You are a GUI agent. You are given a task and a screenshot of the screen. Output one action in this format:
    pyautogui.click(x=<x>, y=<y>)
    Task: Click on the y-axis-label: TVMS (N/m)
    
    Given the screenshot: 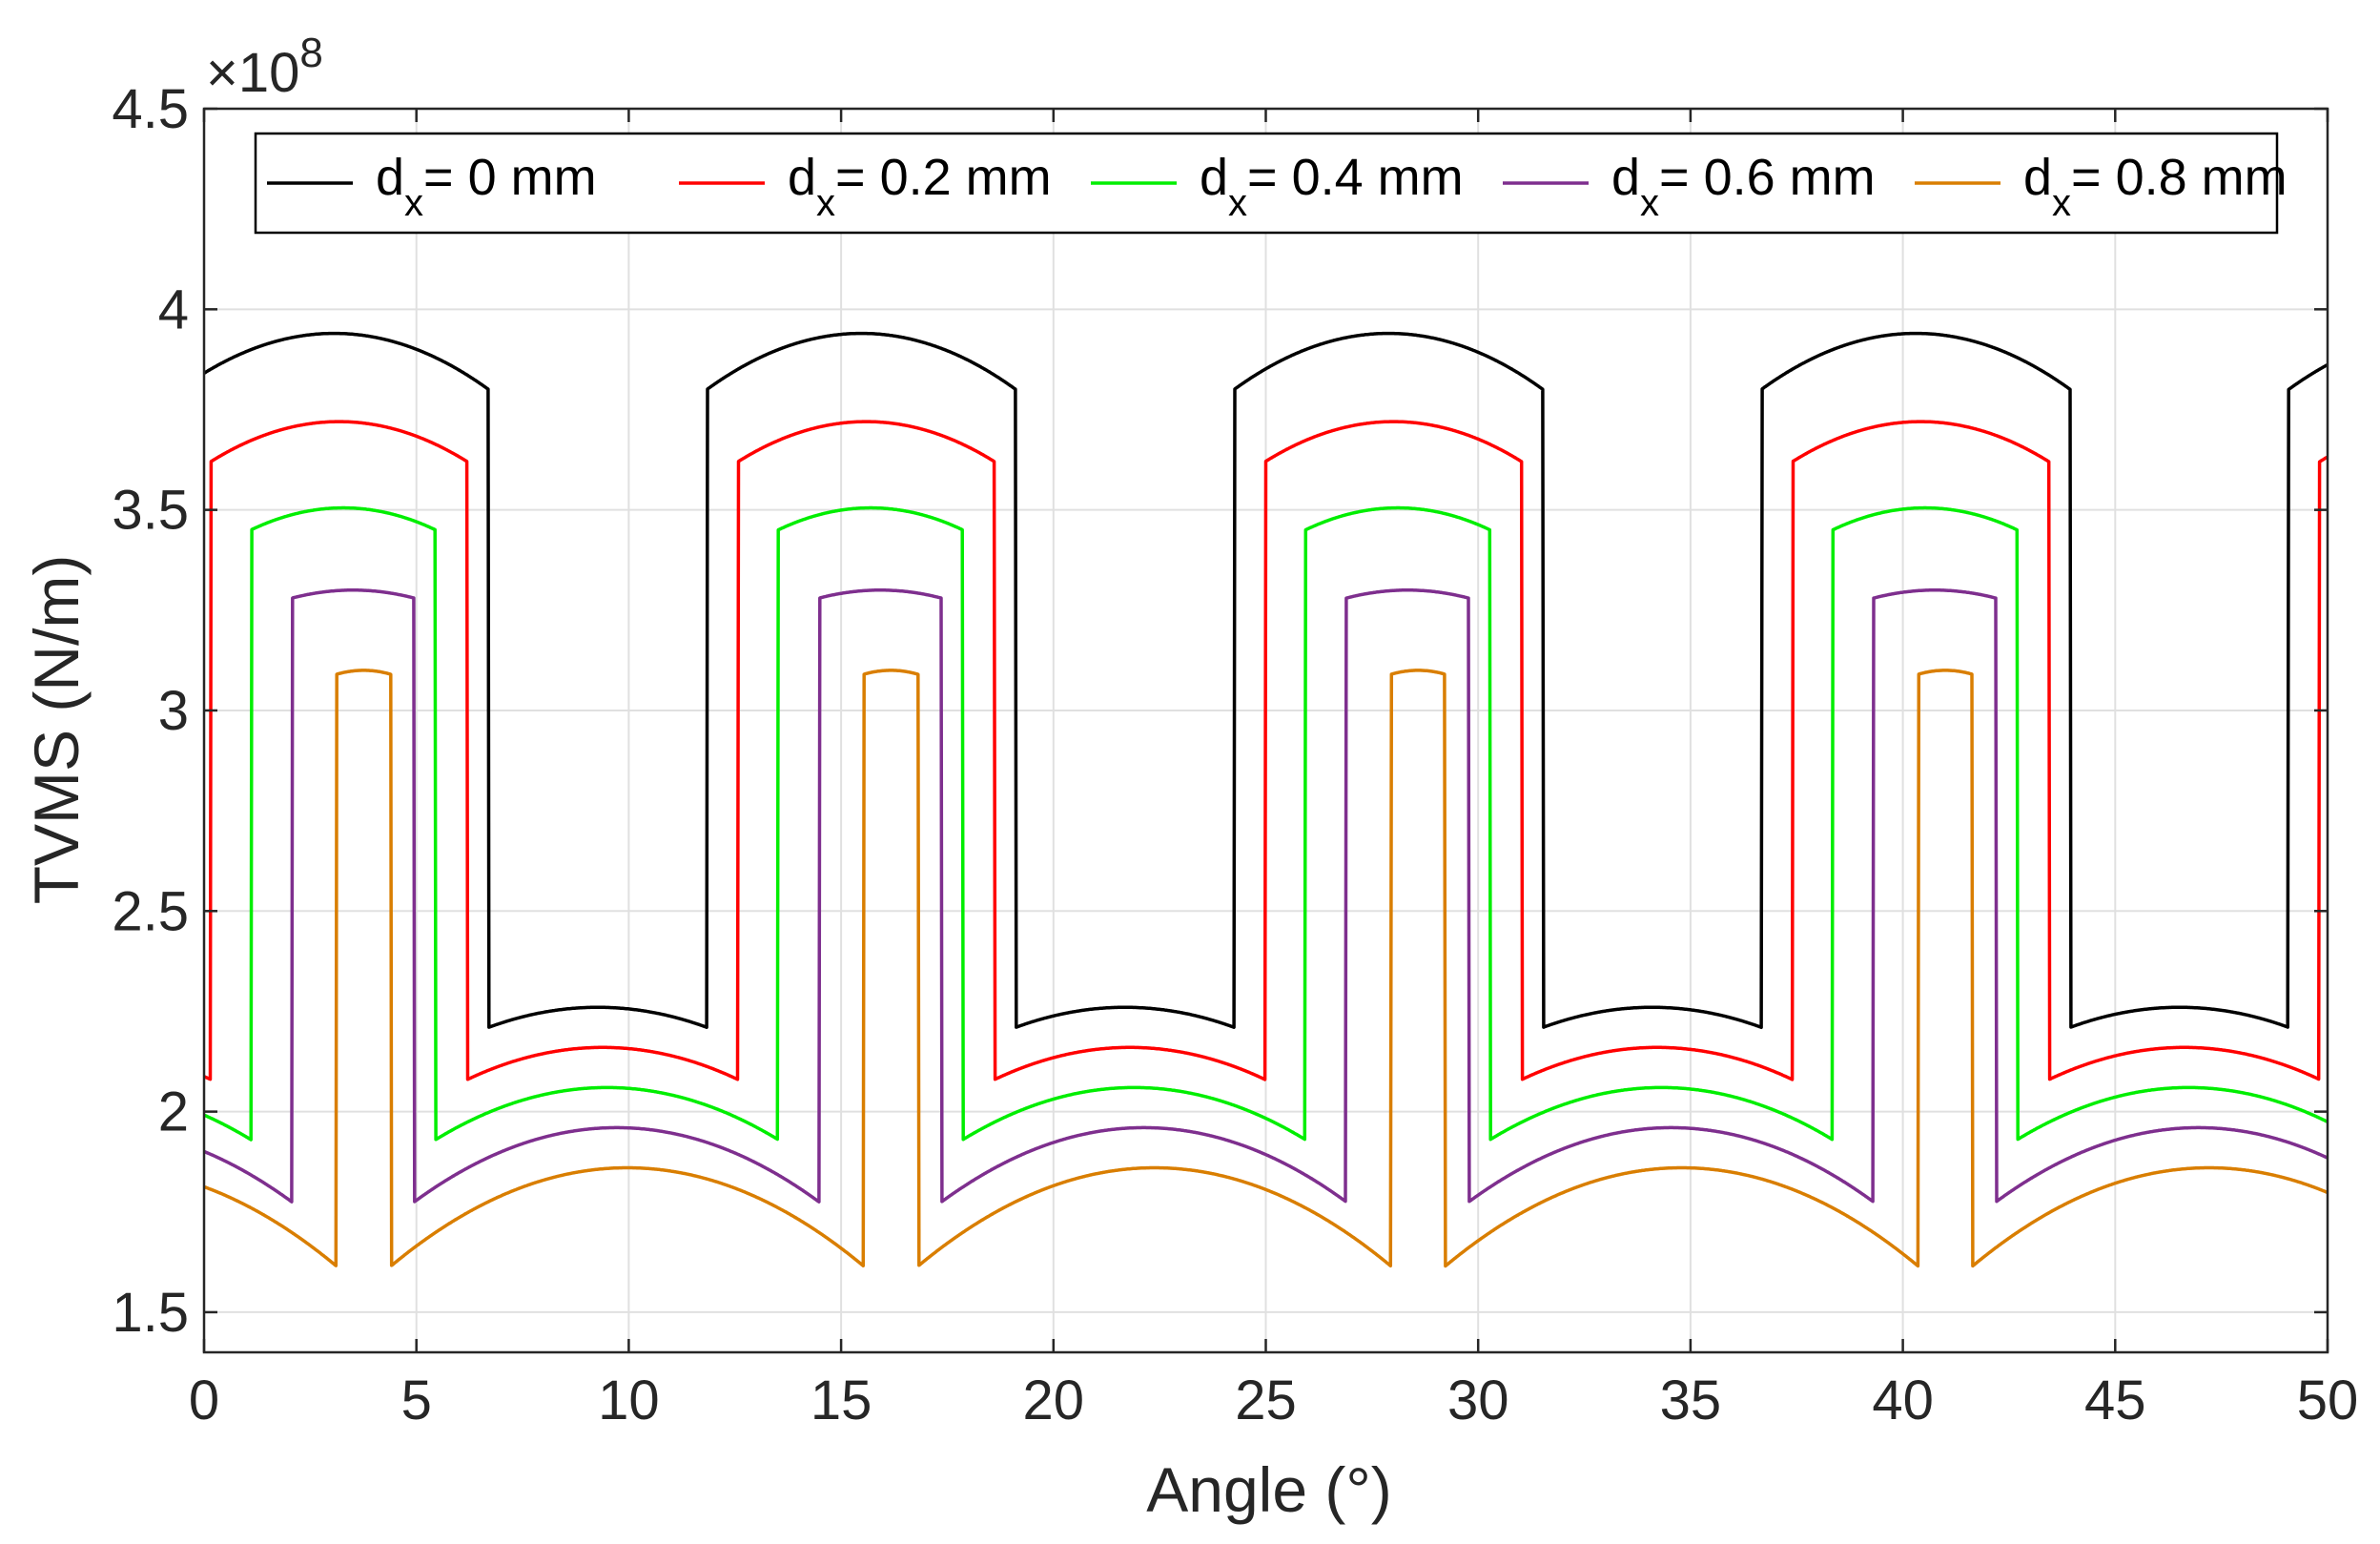 What is the action you would take?
    pyautogui.click(x=57, y=730)
    